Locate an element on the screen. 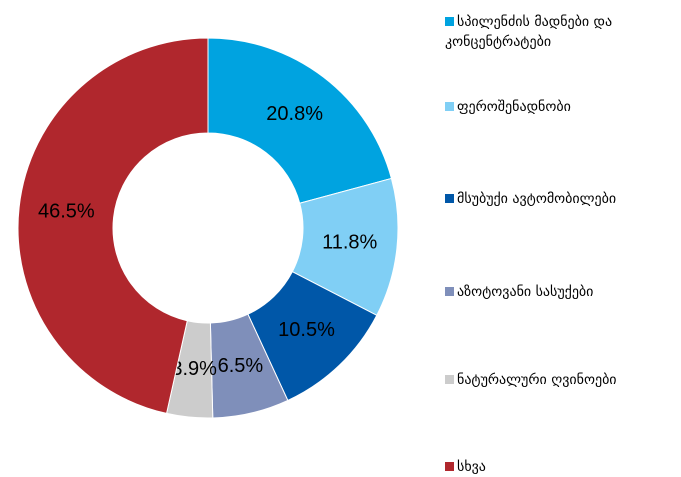 Image resolution: width=681 pixels, height=477 pixels. legend-item: მსუბუქი ავტომობილები is located at coordinates (561, 199).